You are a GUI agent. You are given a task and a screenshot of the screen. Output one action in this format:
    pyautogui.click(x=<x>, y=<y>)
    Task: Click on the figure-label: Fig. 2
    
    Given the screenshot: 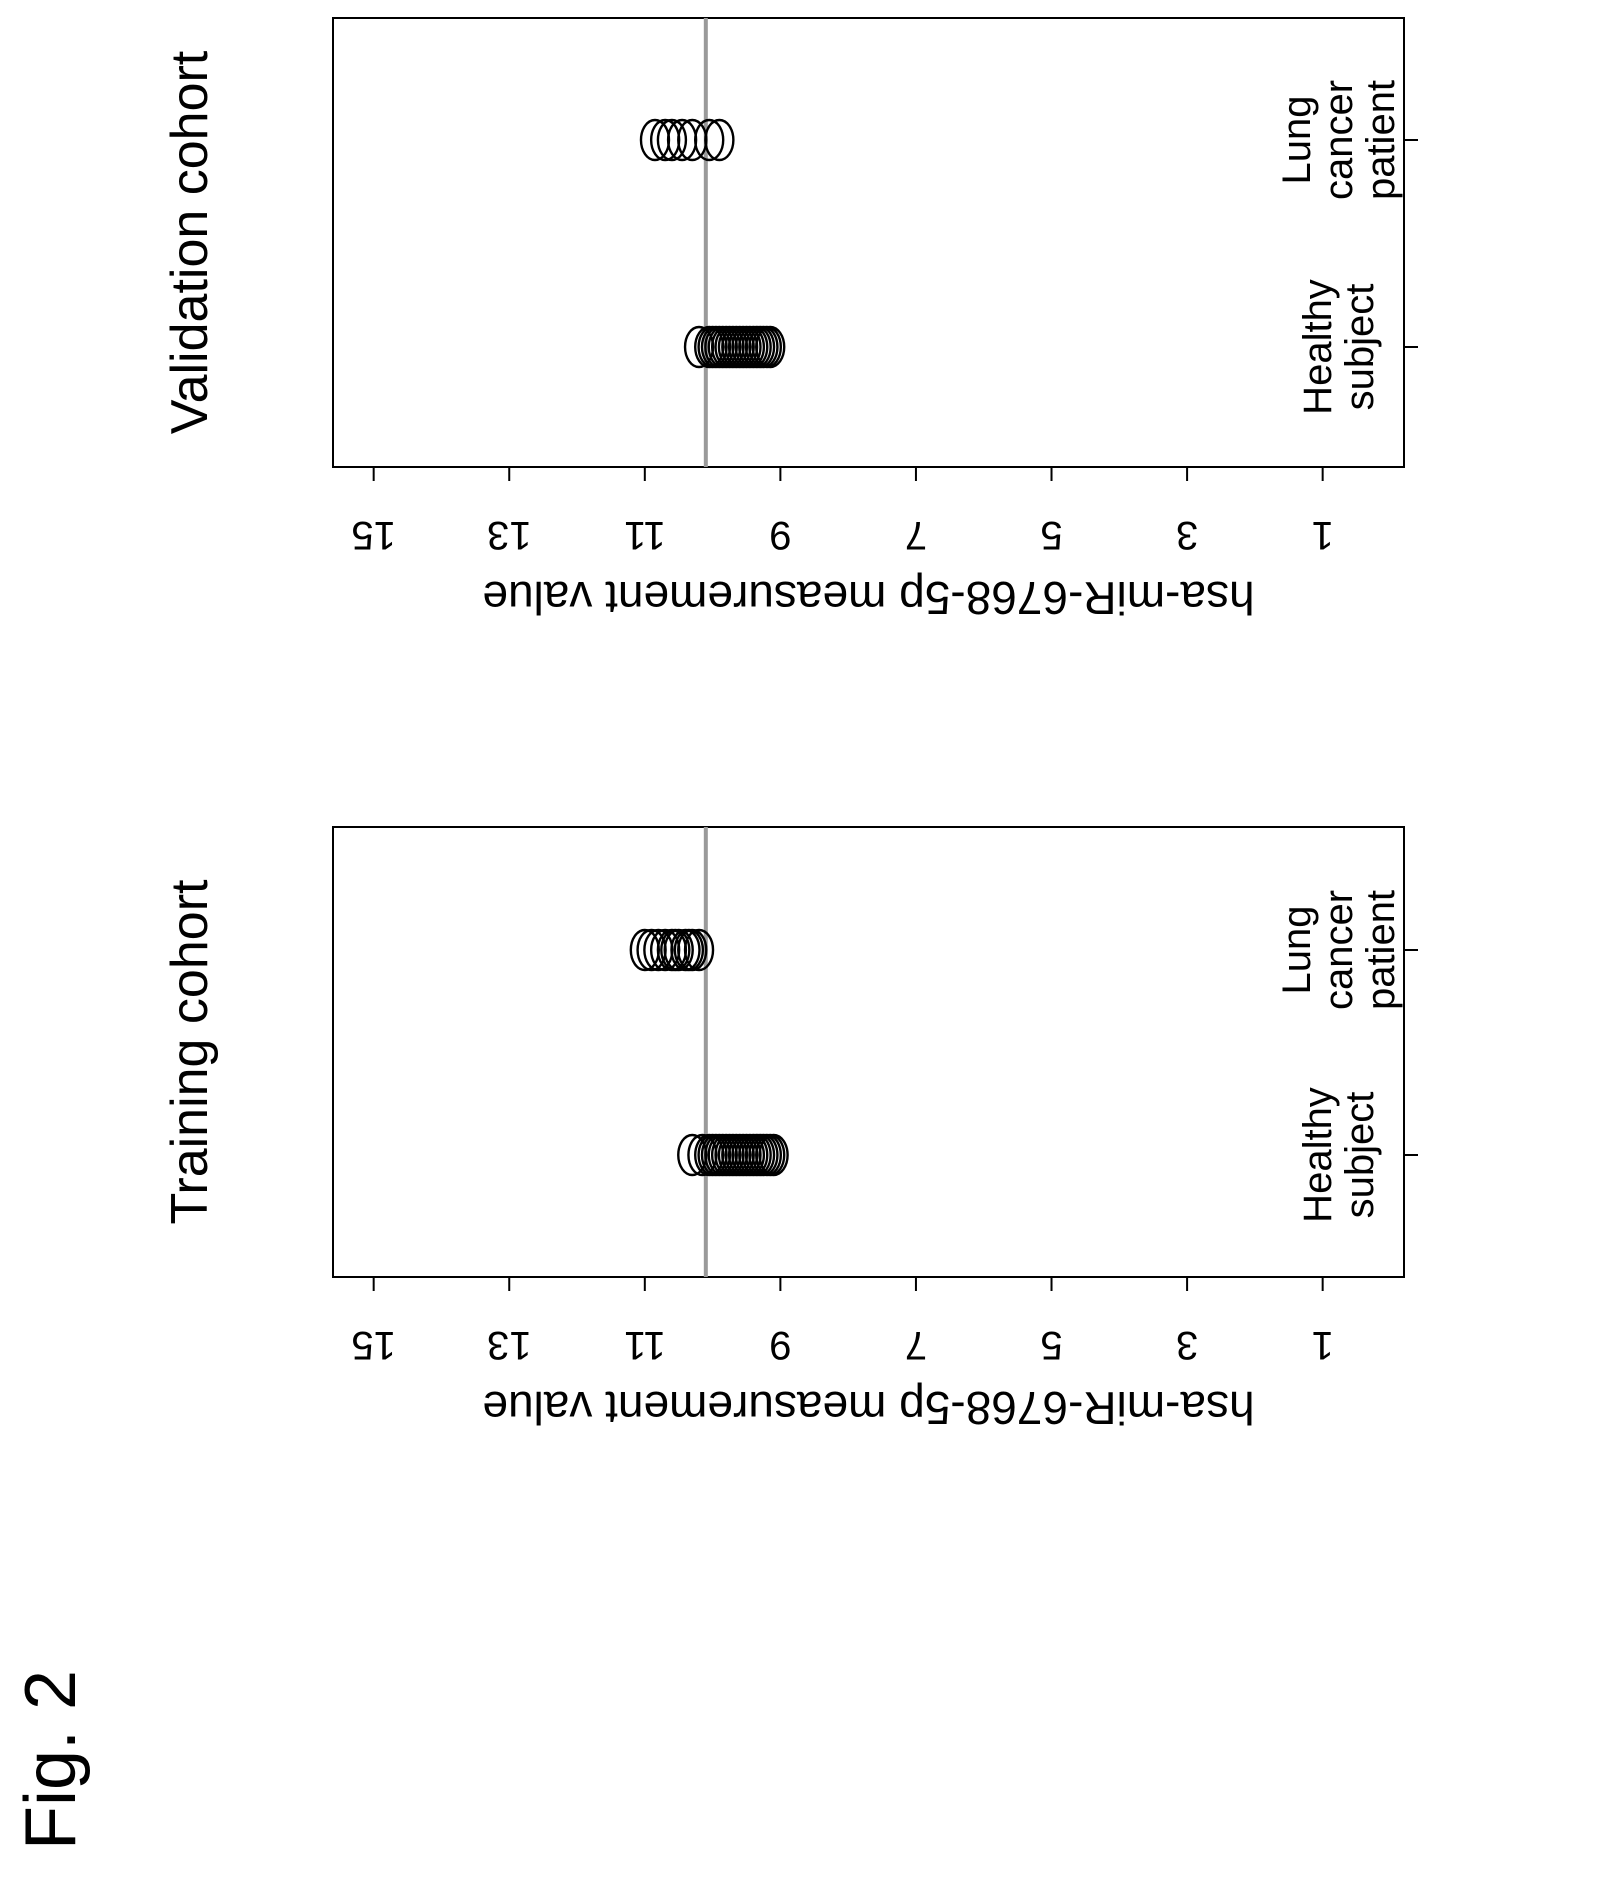 What is the action you would take?
    pyautogui.click(x=51, y=1760)
    